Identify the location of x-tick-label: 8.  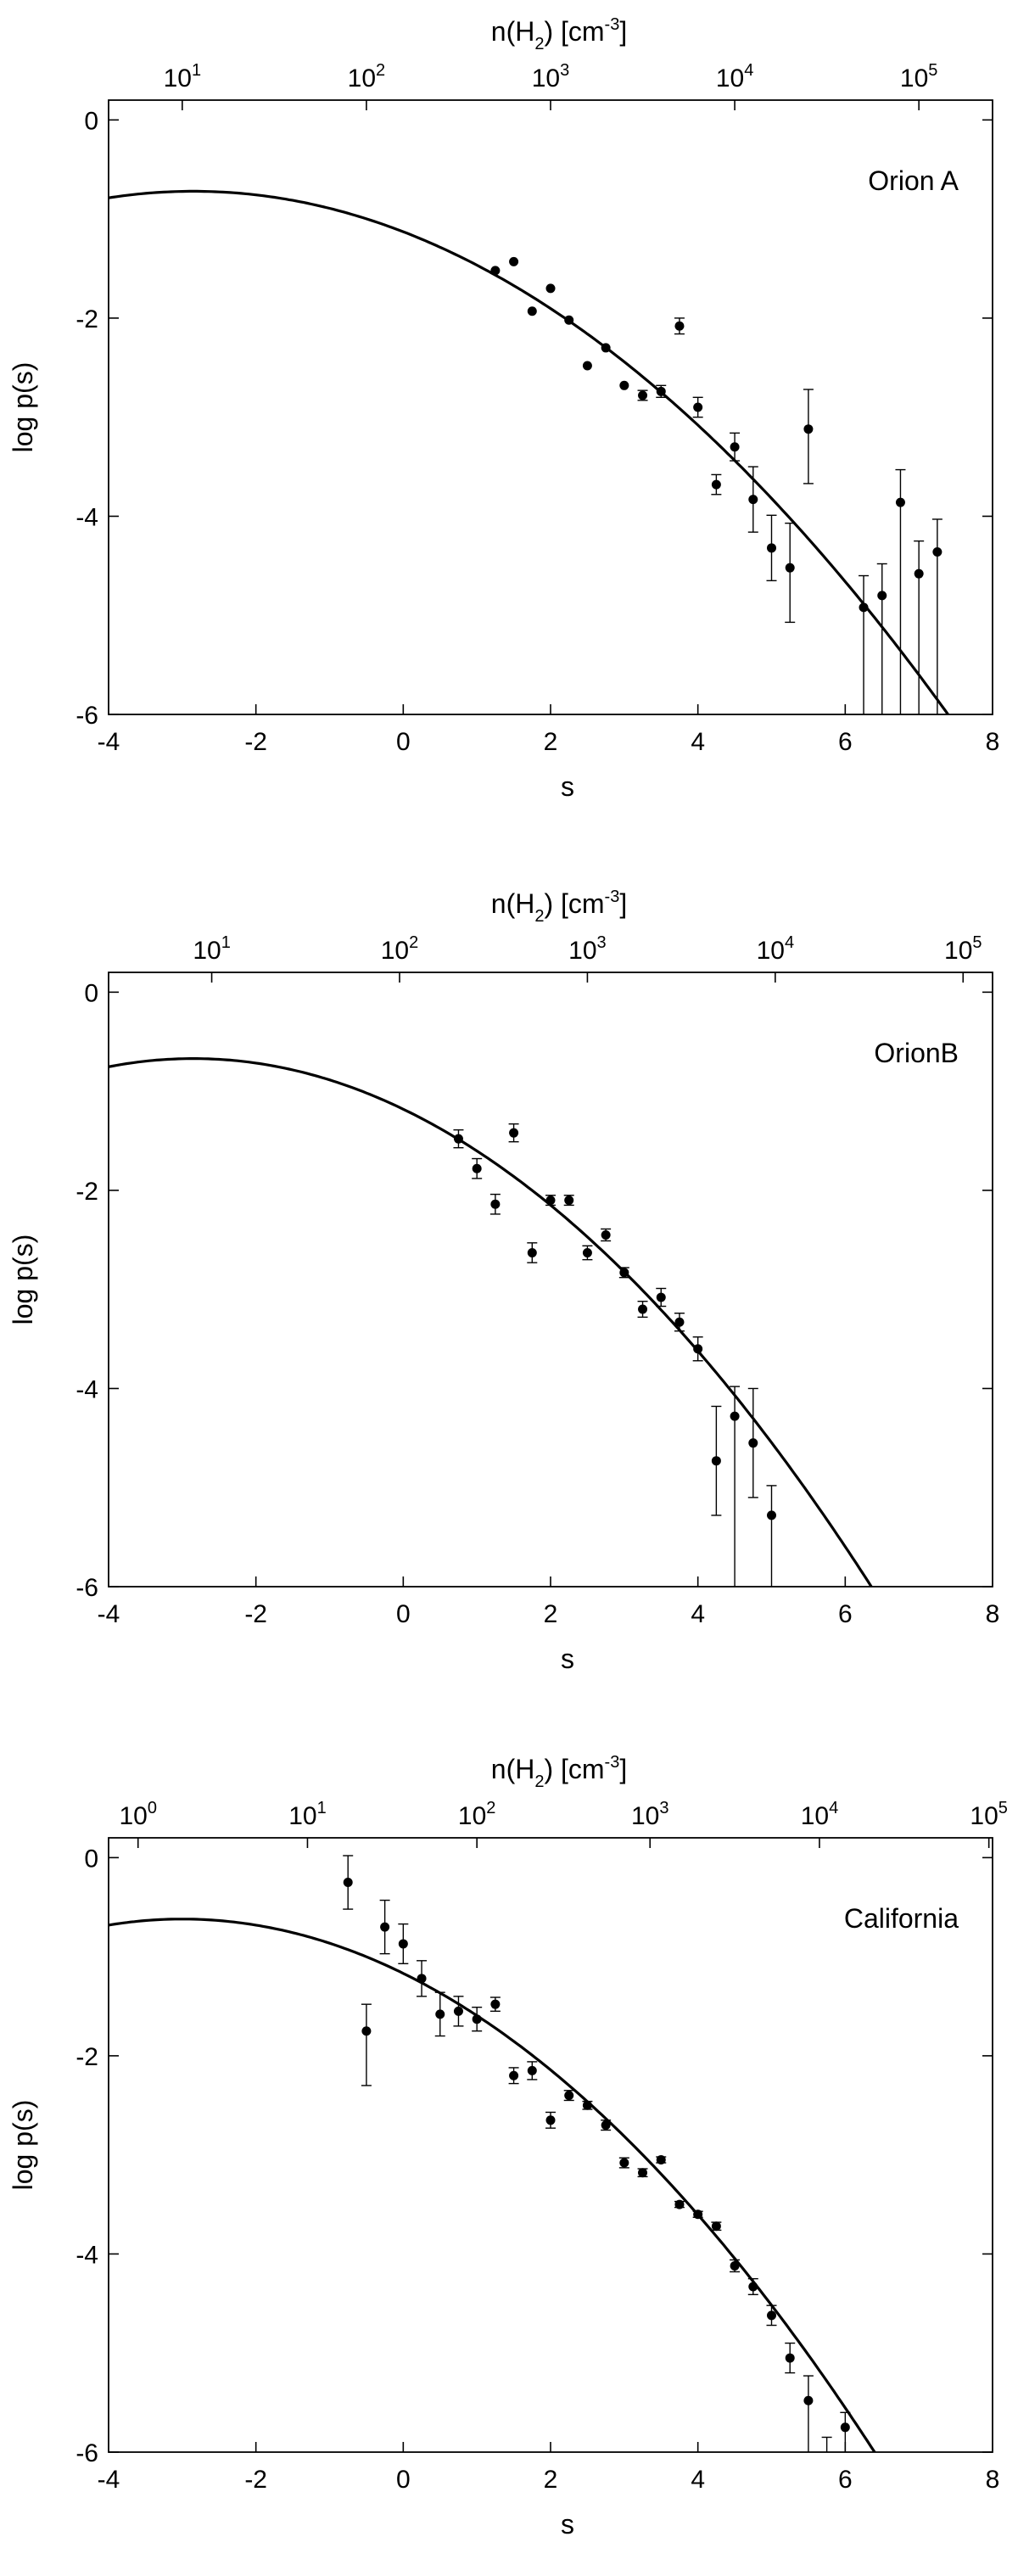
(993, 2480).